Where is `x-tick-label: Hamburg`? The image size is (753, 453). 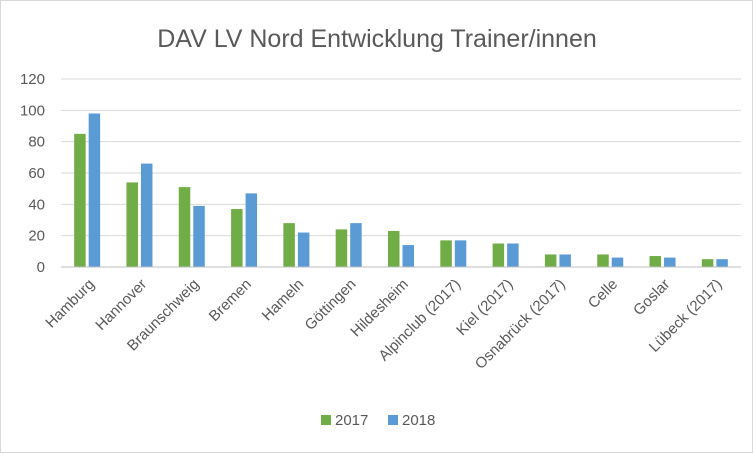 x-tick-label: Hamburg is located at coordinates (70, 304).